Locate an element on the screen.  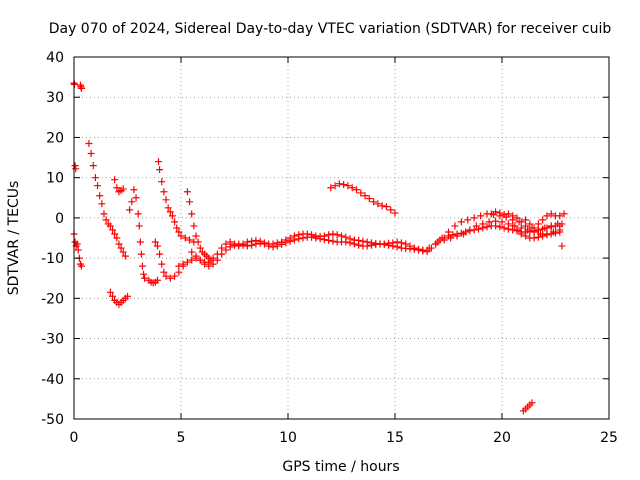
y-tick-label: -40 is located at coordinates (52, 380).